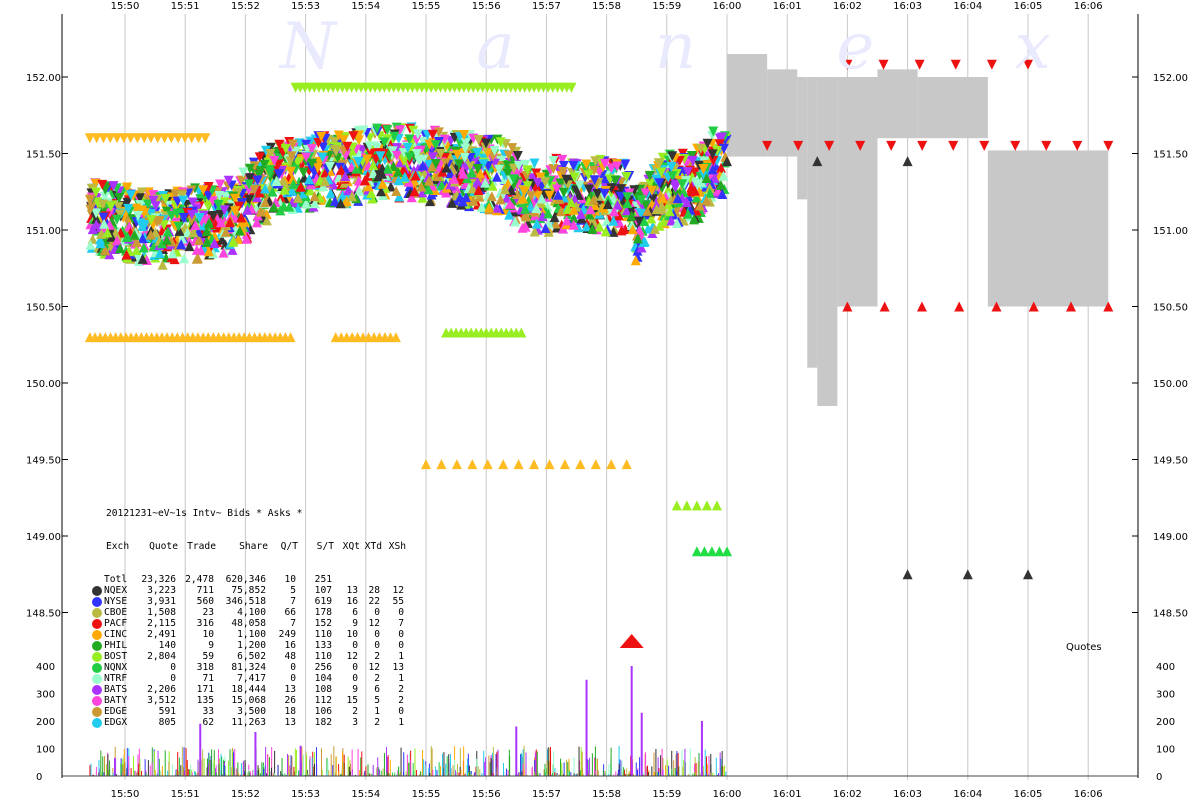 This screenshot has height=800, width=1200. What do you see at coordinates (43, 231) in the screenshot?
I see `price-tick-left: 151.00` at bounding box center [43, 231].